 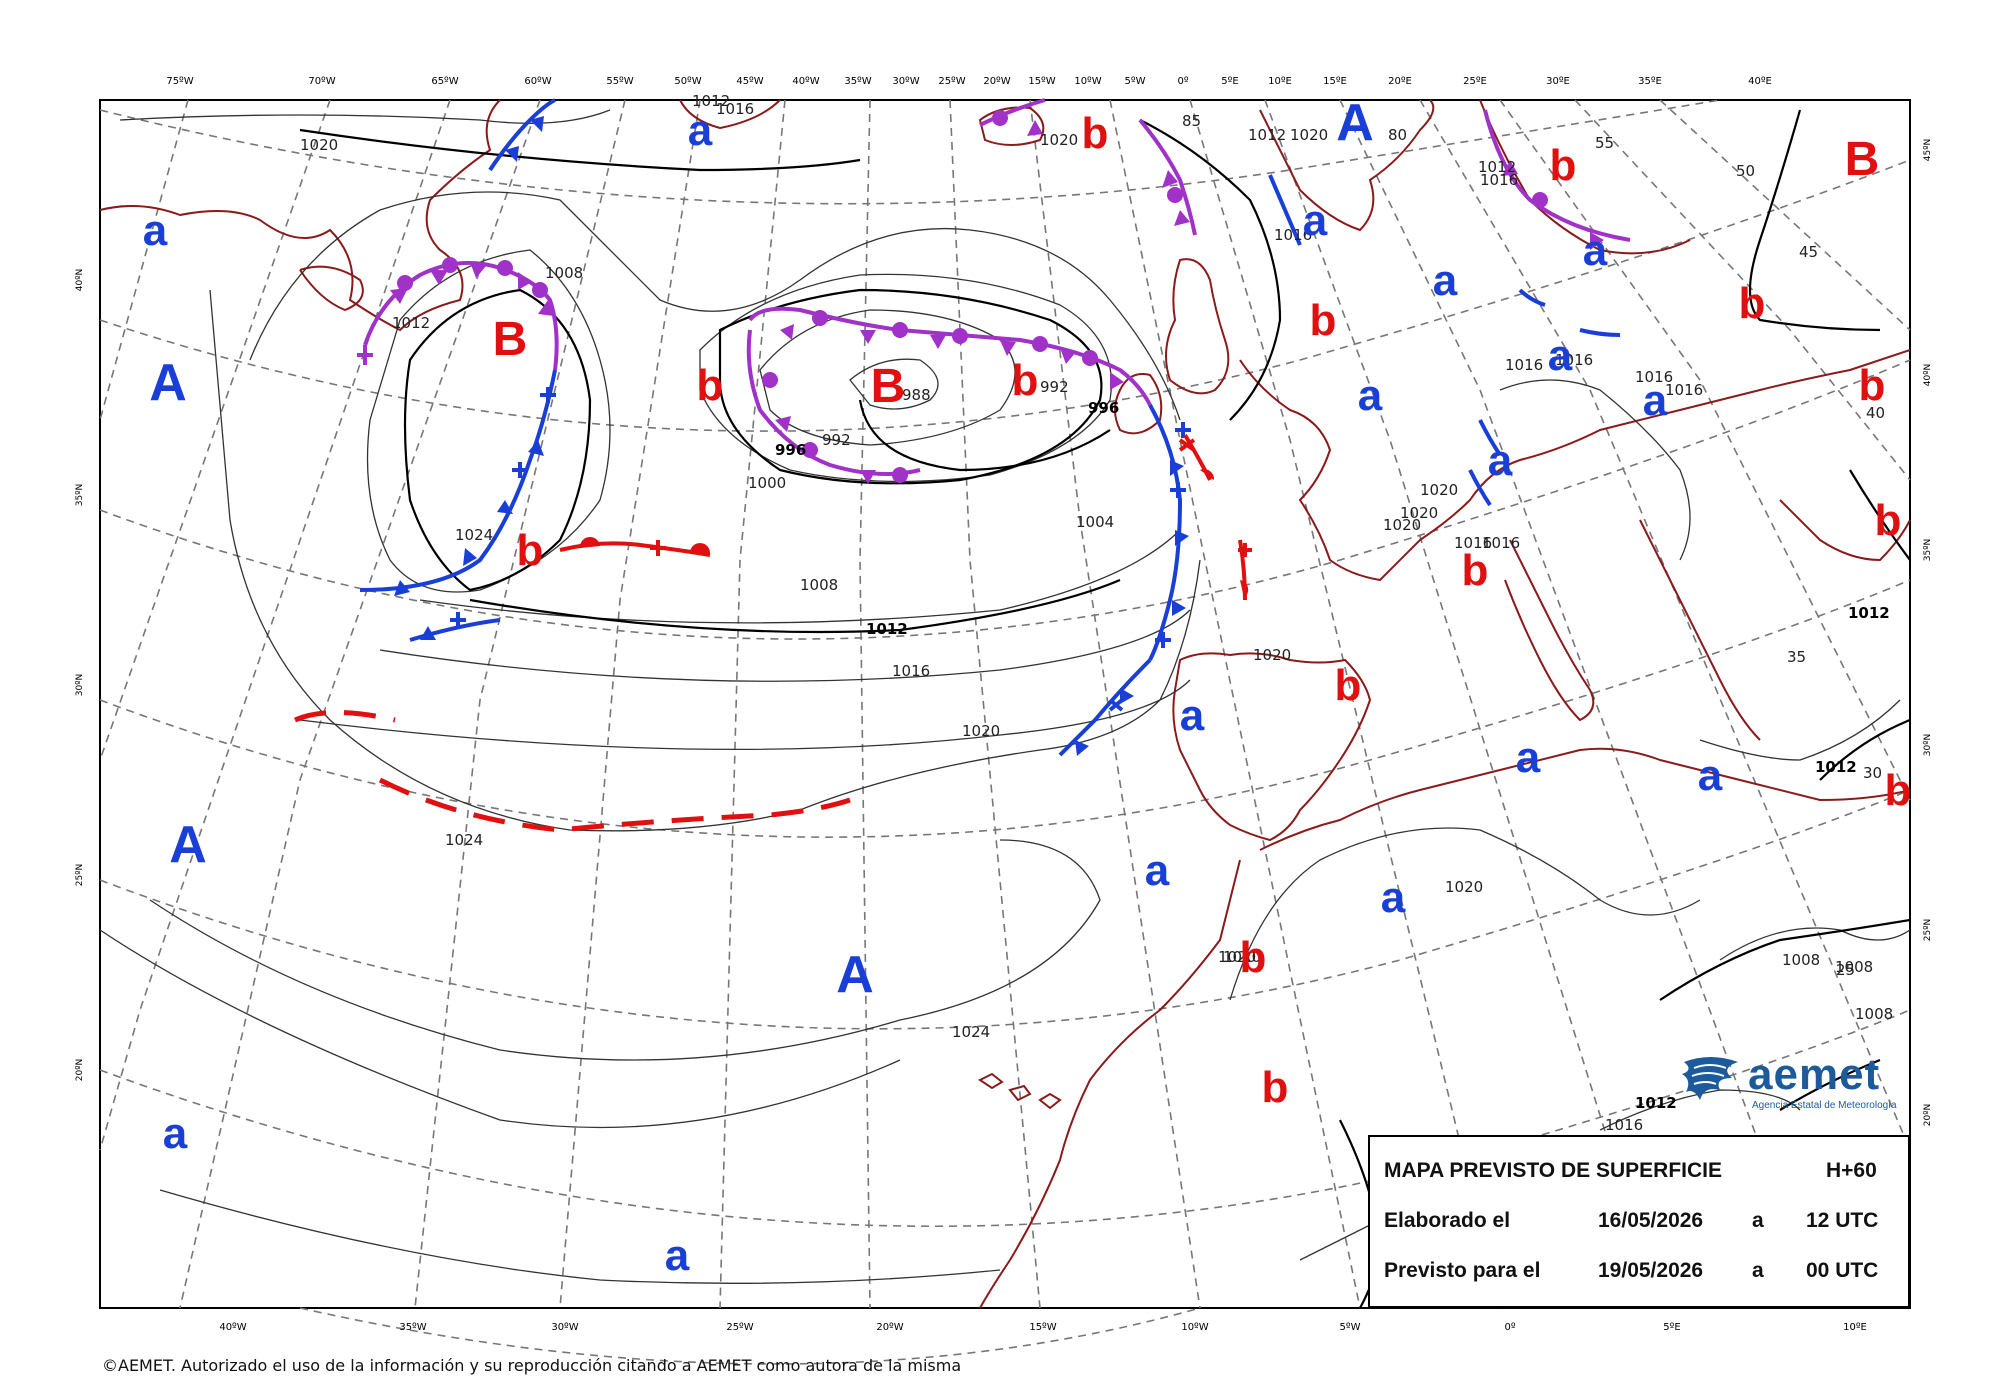 What do you see at coordinates (749, 81) in the screenshot?
I see `top-lon-label: 45ºW` at bounding box center [749, 81].